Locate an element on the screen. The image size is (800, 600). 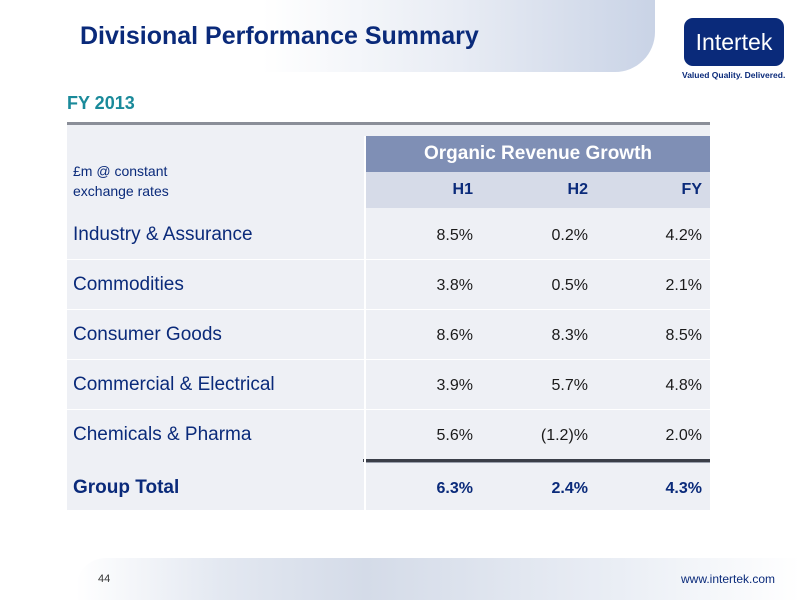
total-fy: 4.3% is located at coordinates (683, 488).